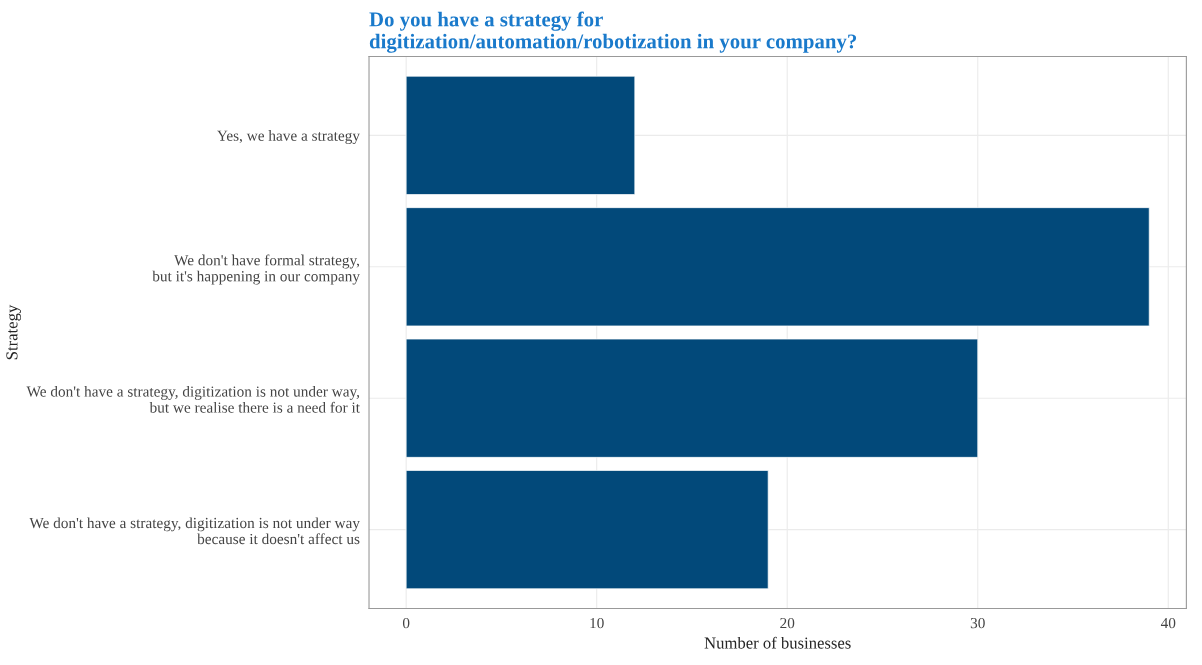  Describe the element at coordinates (194, 531) in the screenshot. I see `y-tick-label: We don't have a strategy, digitization is not under way because it doesn't affect us` at that location.